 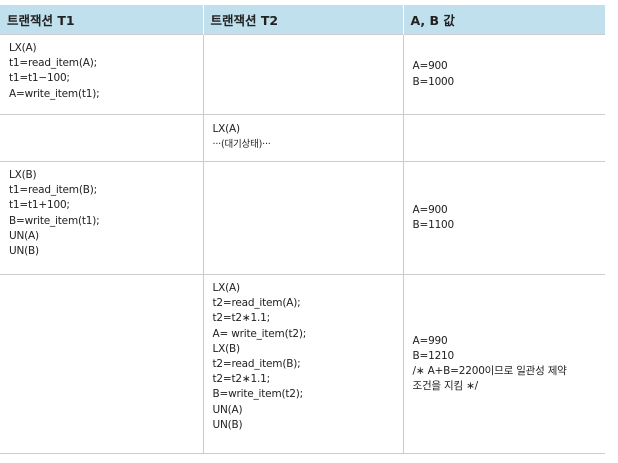 I want to click on table-row: LX(A) ···(대기상태)···, so click(x=302, y=138).